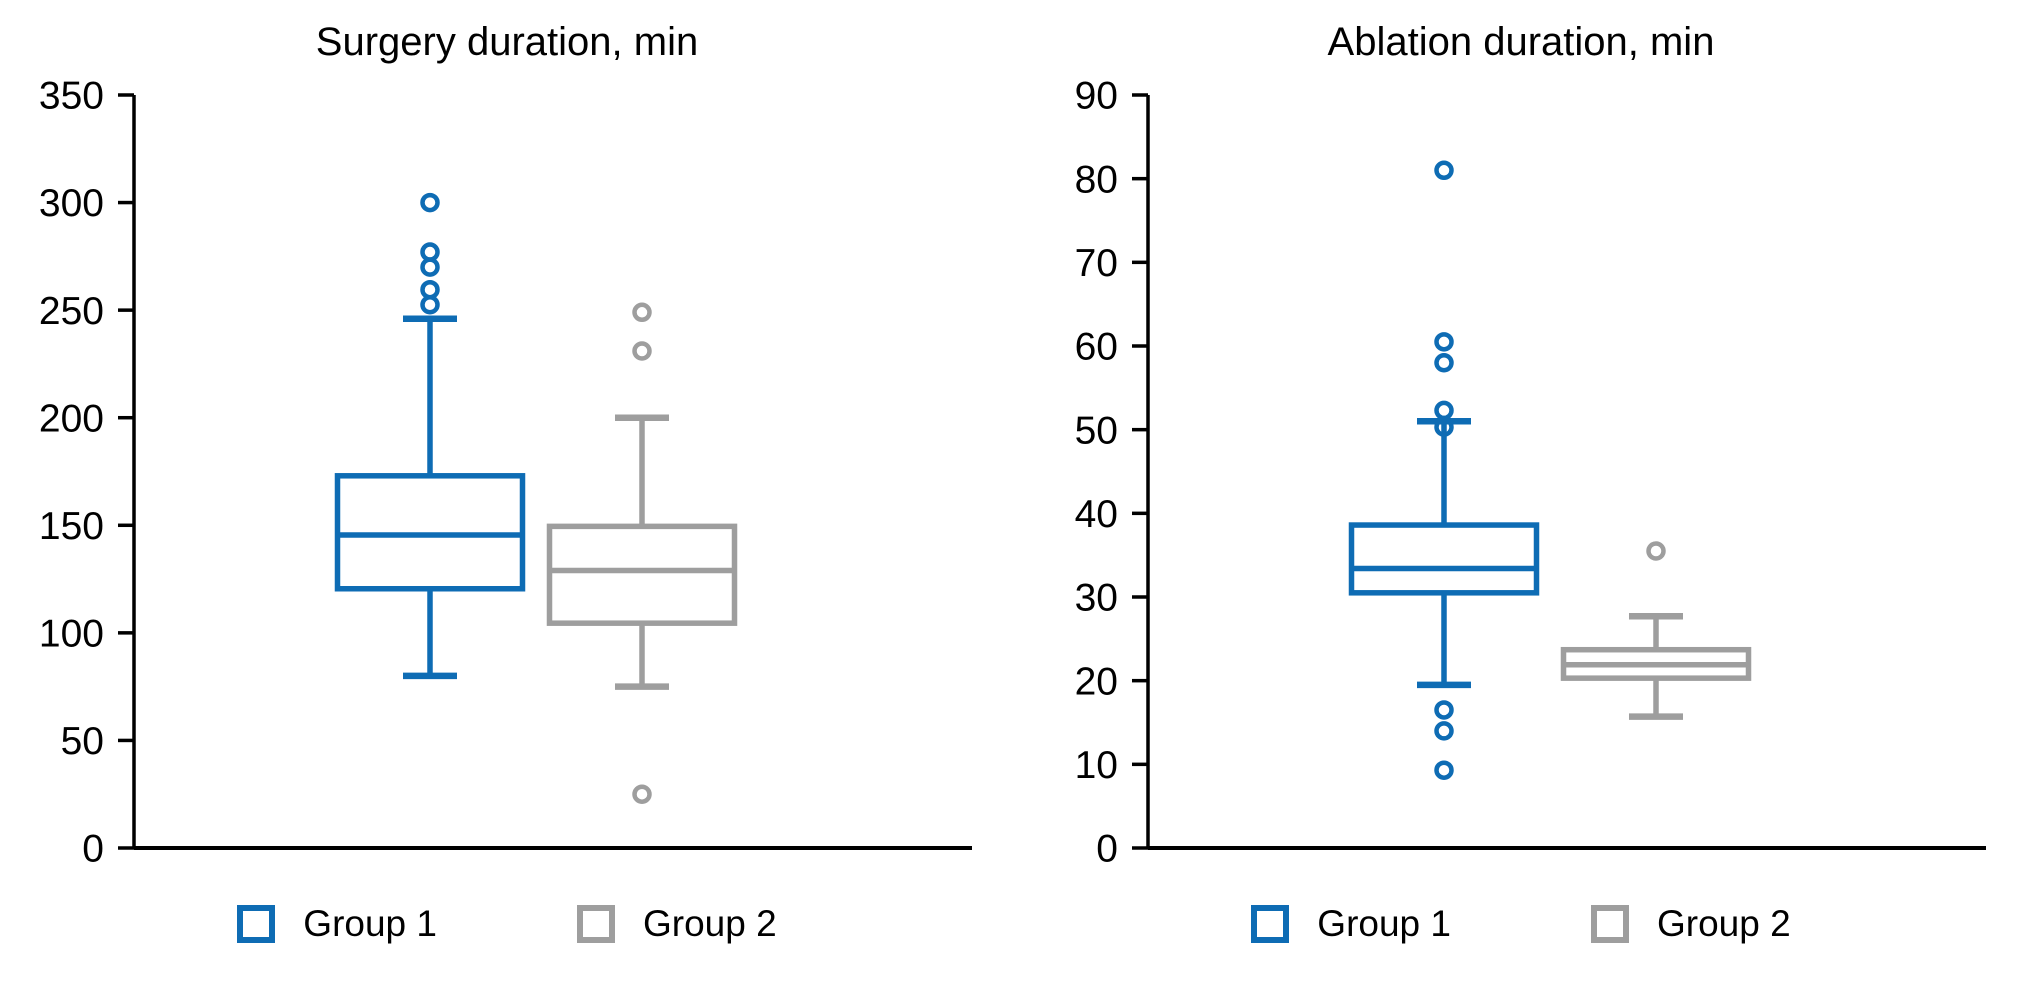  I want to click on y-tick-label: 350, so click(71, 96).